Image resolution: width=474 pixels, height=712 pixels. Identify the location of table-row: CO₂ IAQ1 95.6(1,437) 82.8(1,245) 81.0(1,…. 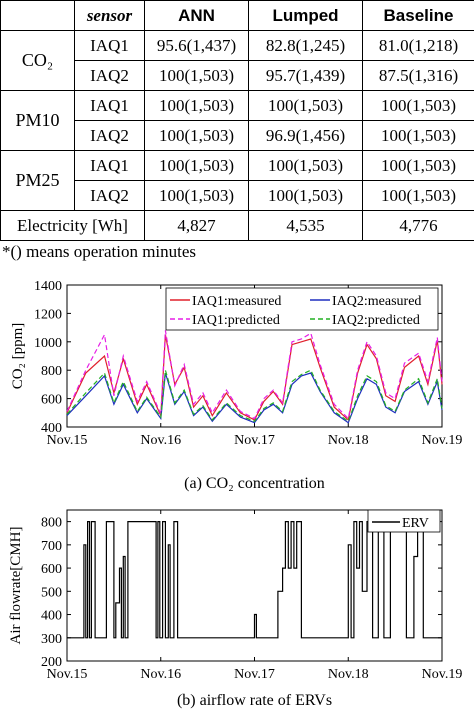
(237, 60).